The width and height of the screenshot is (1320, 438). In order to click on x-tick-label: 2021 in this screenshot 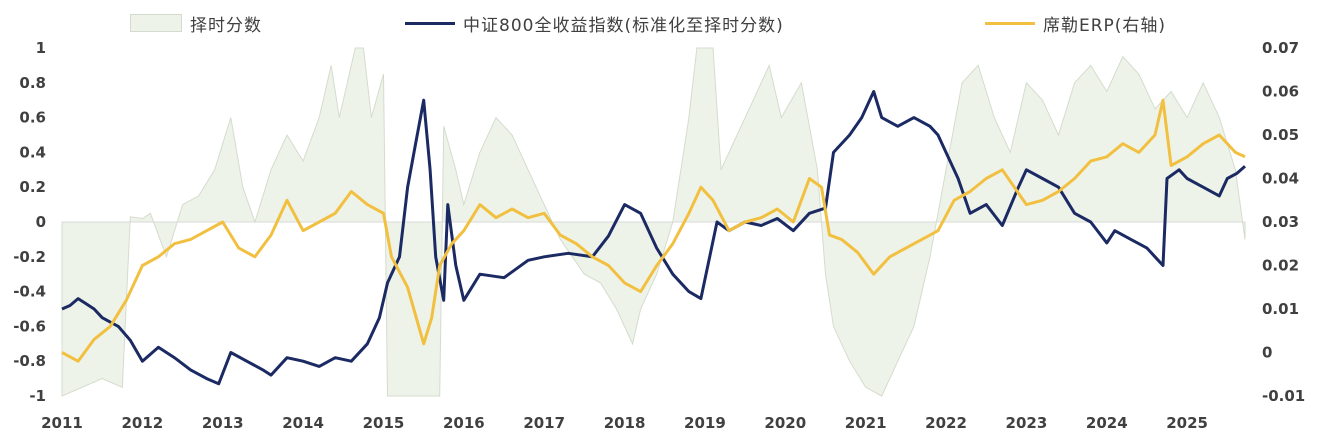, I will do `click(866, 423)`.